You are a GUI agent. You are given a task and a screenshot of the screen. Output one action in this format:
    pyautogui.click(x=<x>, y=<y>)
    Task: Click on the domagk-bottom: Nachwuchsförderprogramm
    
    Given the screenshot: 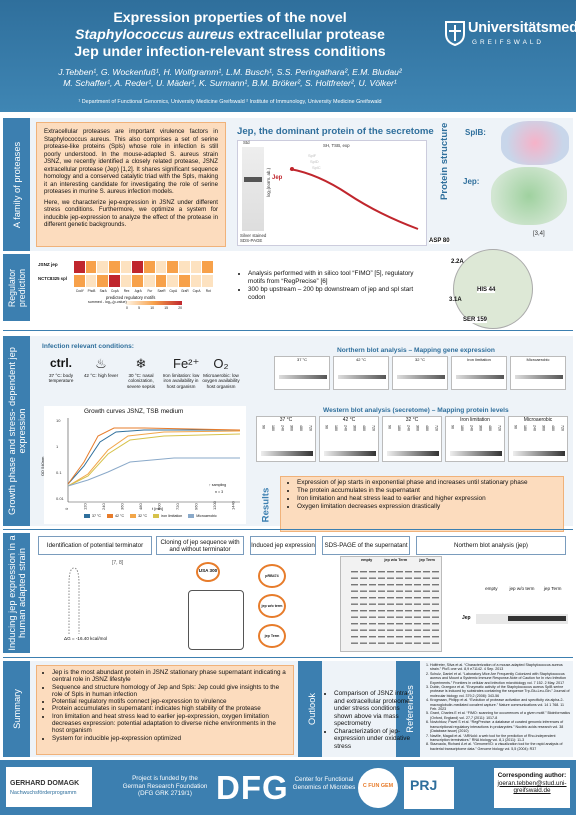 What is the action you would take?
    pyautogui.click(x=43, y=793)
    